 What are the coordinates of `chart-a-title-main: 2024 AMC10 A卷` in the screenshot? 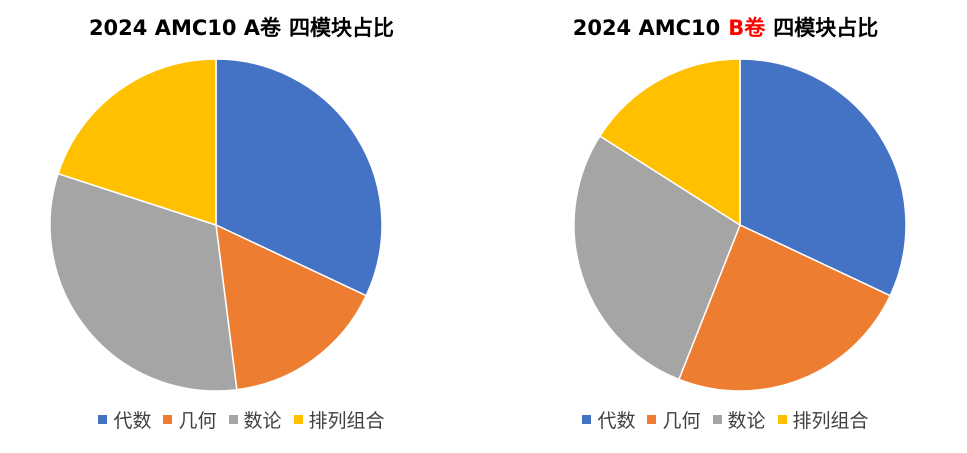 It's located at (185, 28).